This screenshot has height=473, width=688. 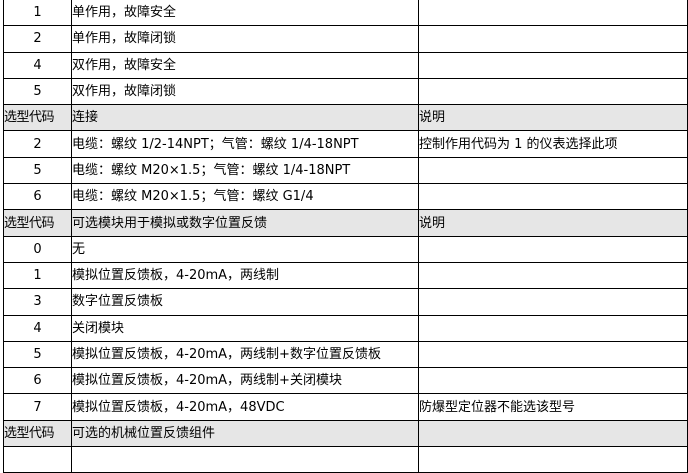 I want to click on description-cell: 电缆：螺纹 M20×1.5；气管：螺纹 G1/4, so click(x=245, y=197).